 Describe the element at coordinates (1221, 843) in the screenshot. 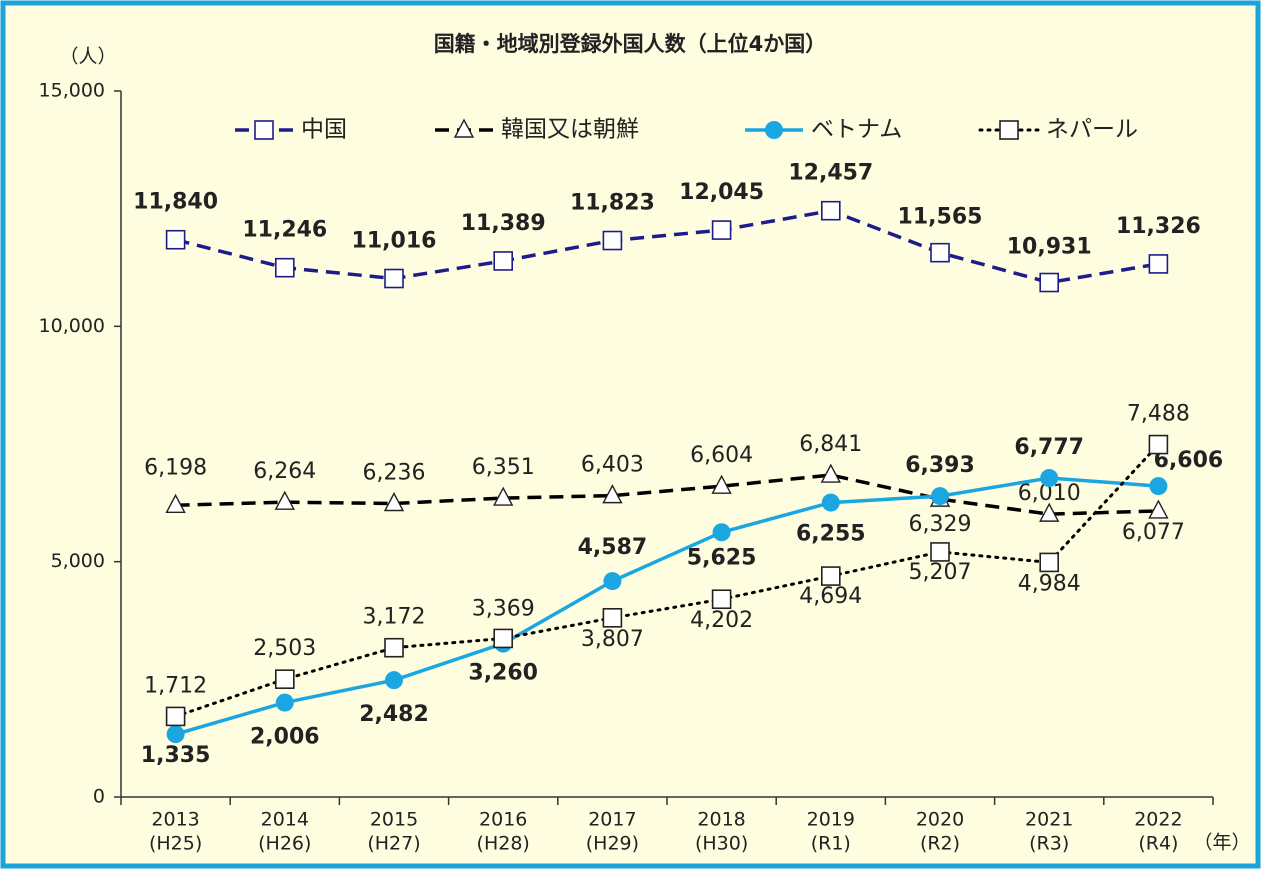

I see `x-unit: （年）` at that location.